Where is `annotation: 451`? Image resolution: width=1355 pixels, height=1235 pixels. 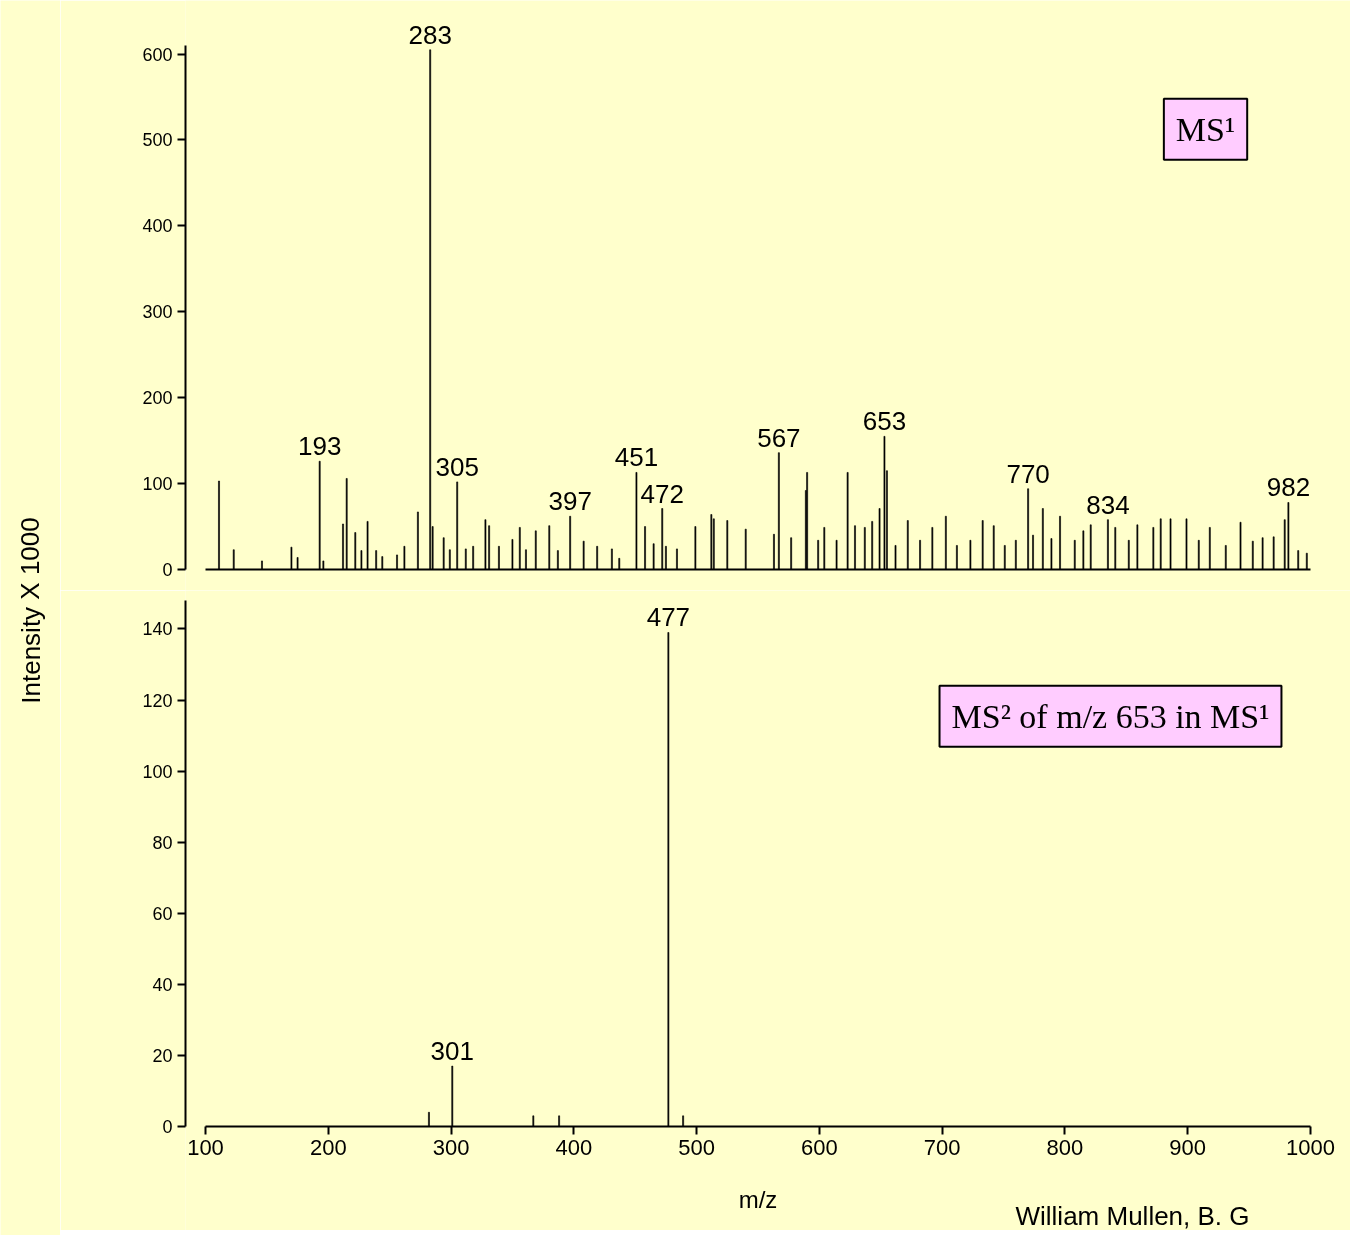 annotation: 451 is located at coordinates (636, 457).